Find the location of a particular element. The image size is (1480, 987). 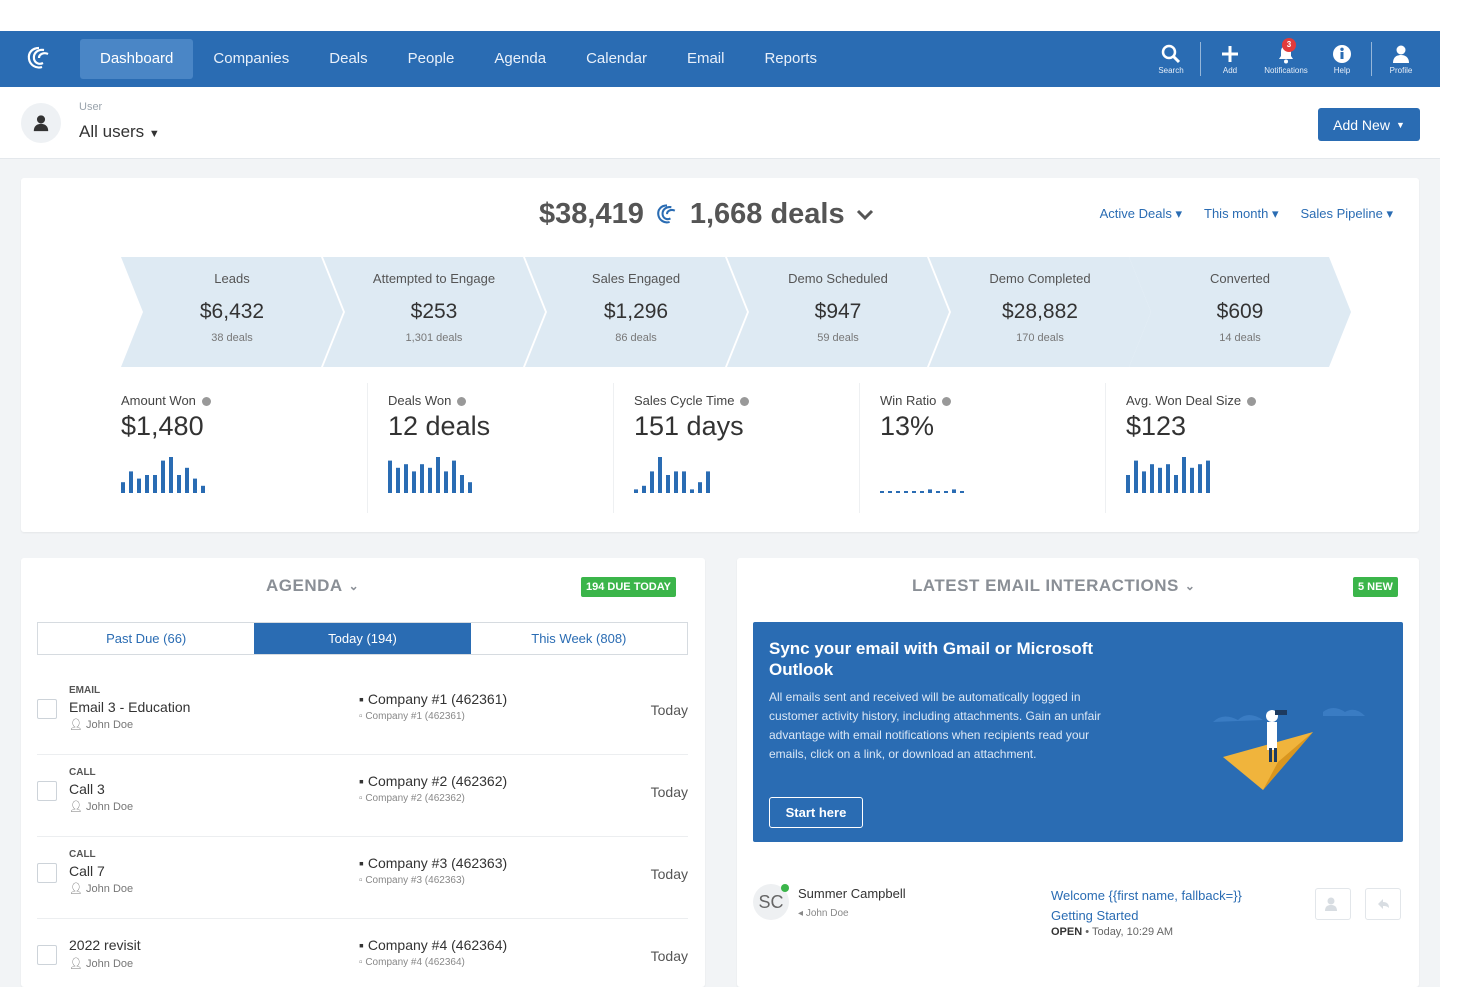

stage-amount: $609 is located at coordinates (1240, 311).